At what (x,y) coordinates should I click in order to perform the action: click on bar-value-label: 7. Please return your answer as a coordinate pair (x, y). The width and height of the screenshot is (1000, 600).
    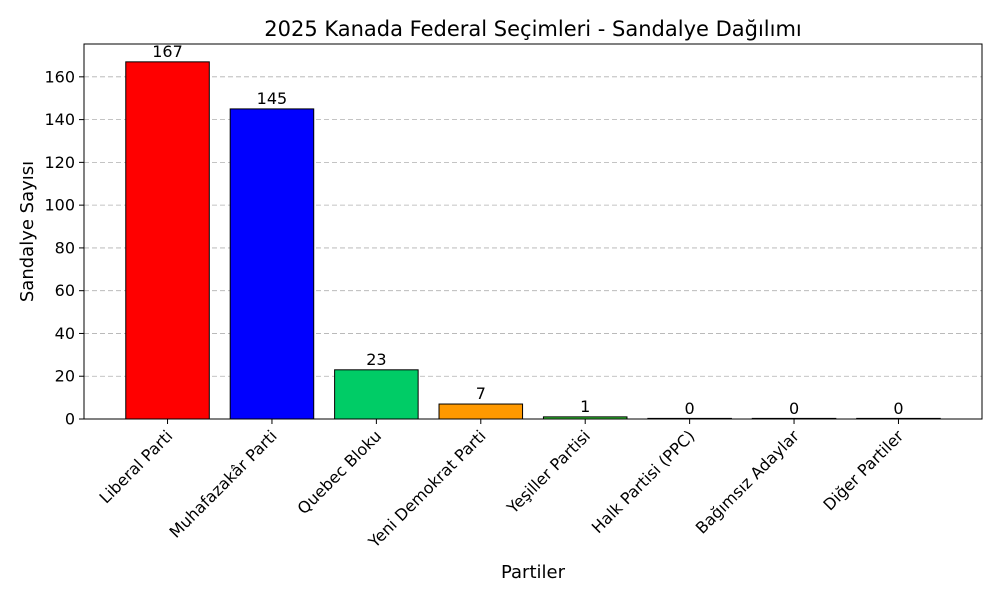
    Looking at the image, I should click on (481, 393).